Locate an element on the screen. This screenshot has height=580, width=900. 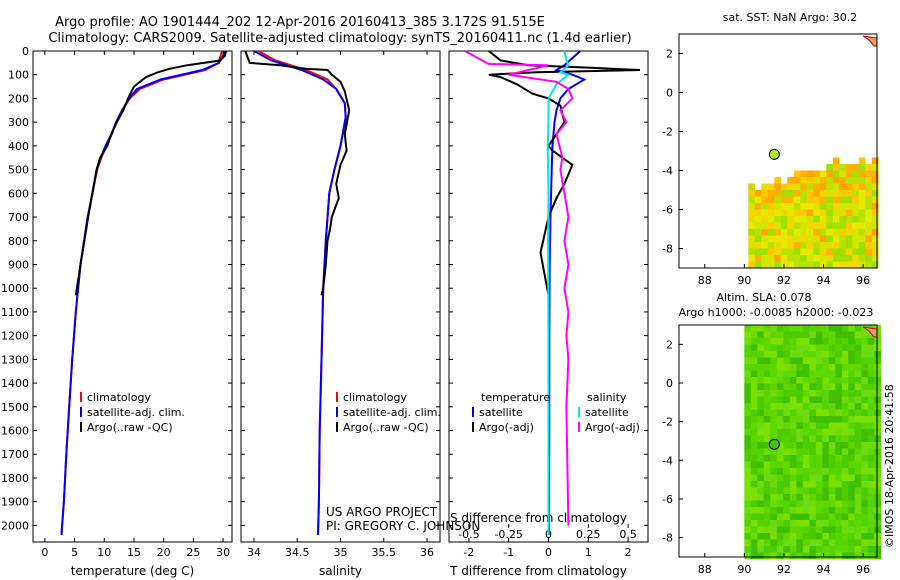
y-tick-label: 2000 is located at coordinates (15, 525).